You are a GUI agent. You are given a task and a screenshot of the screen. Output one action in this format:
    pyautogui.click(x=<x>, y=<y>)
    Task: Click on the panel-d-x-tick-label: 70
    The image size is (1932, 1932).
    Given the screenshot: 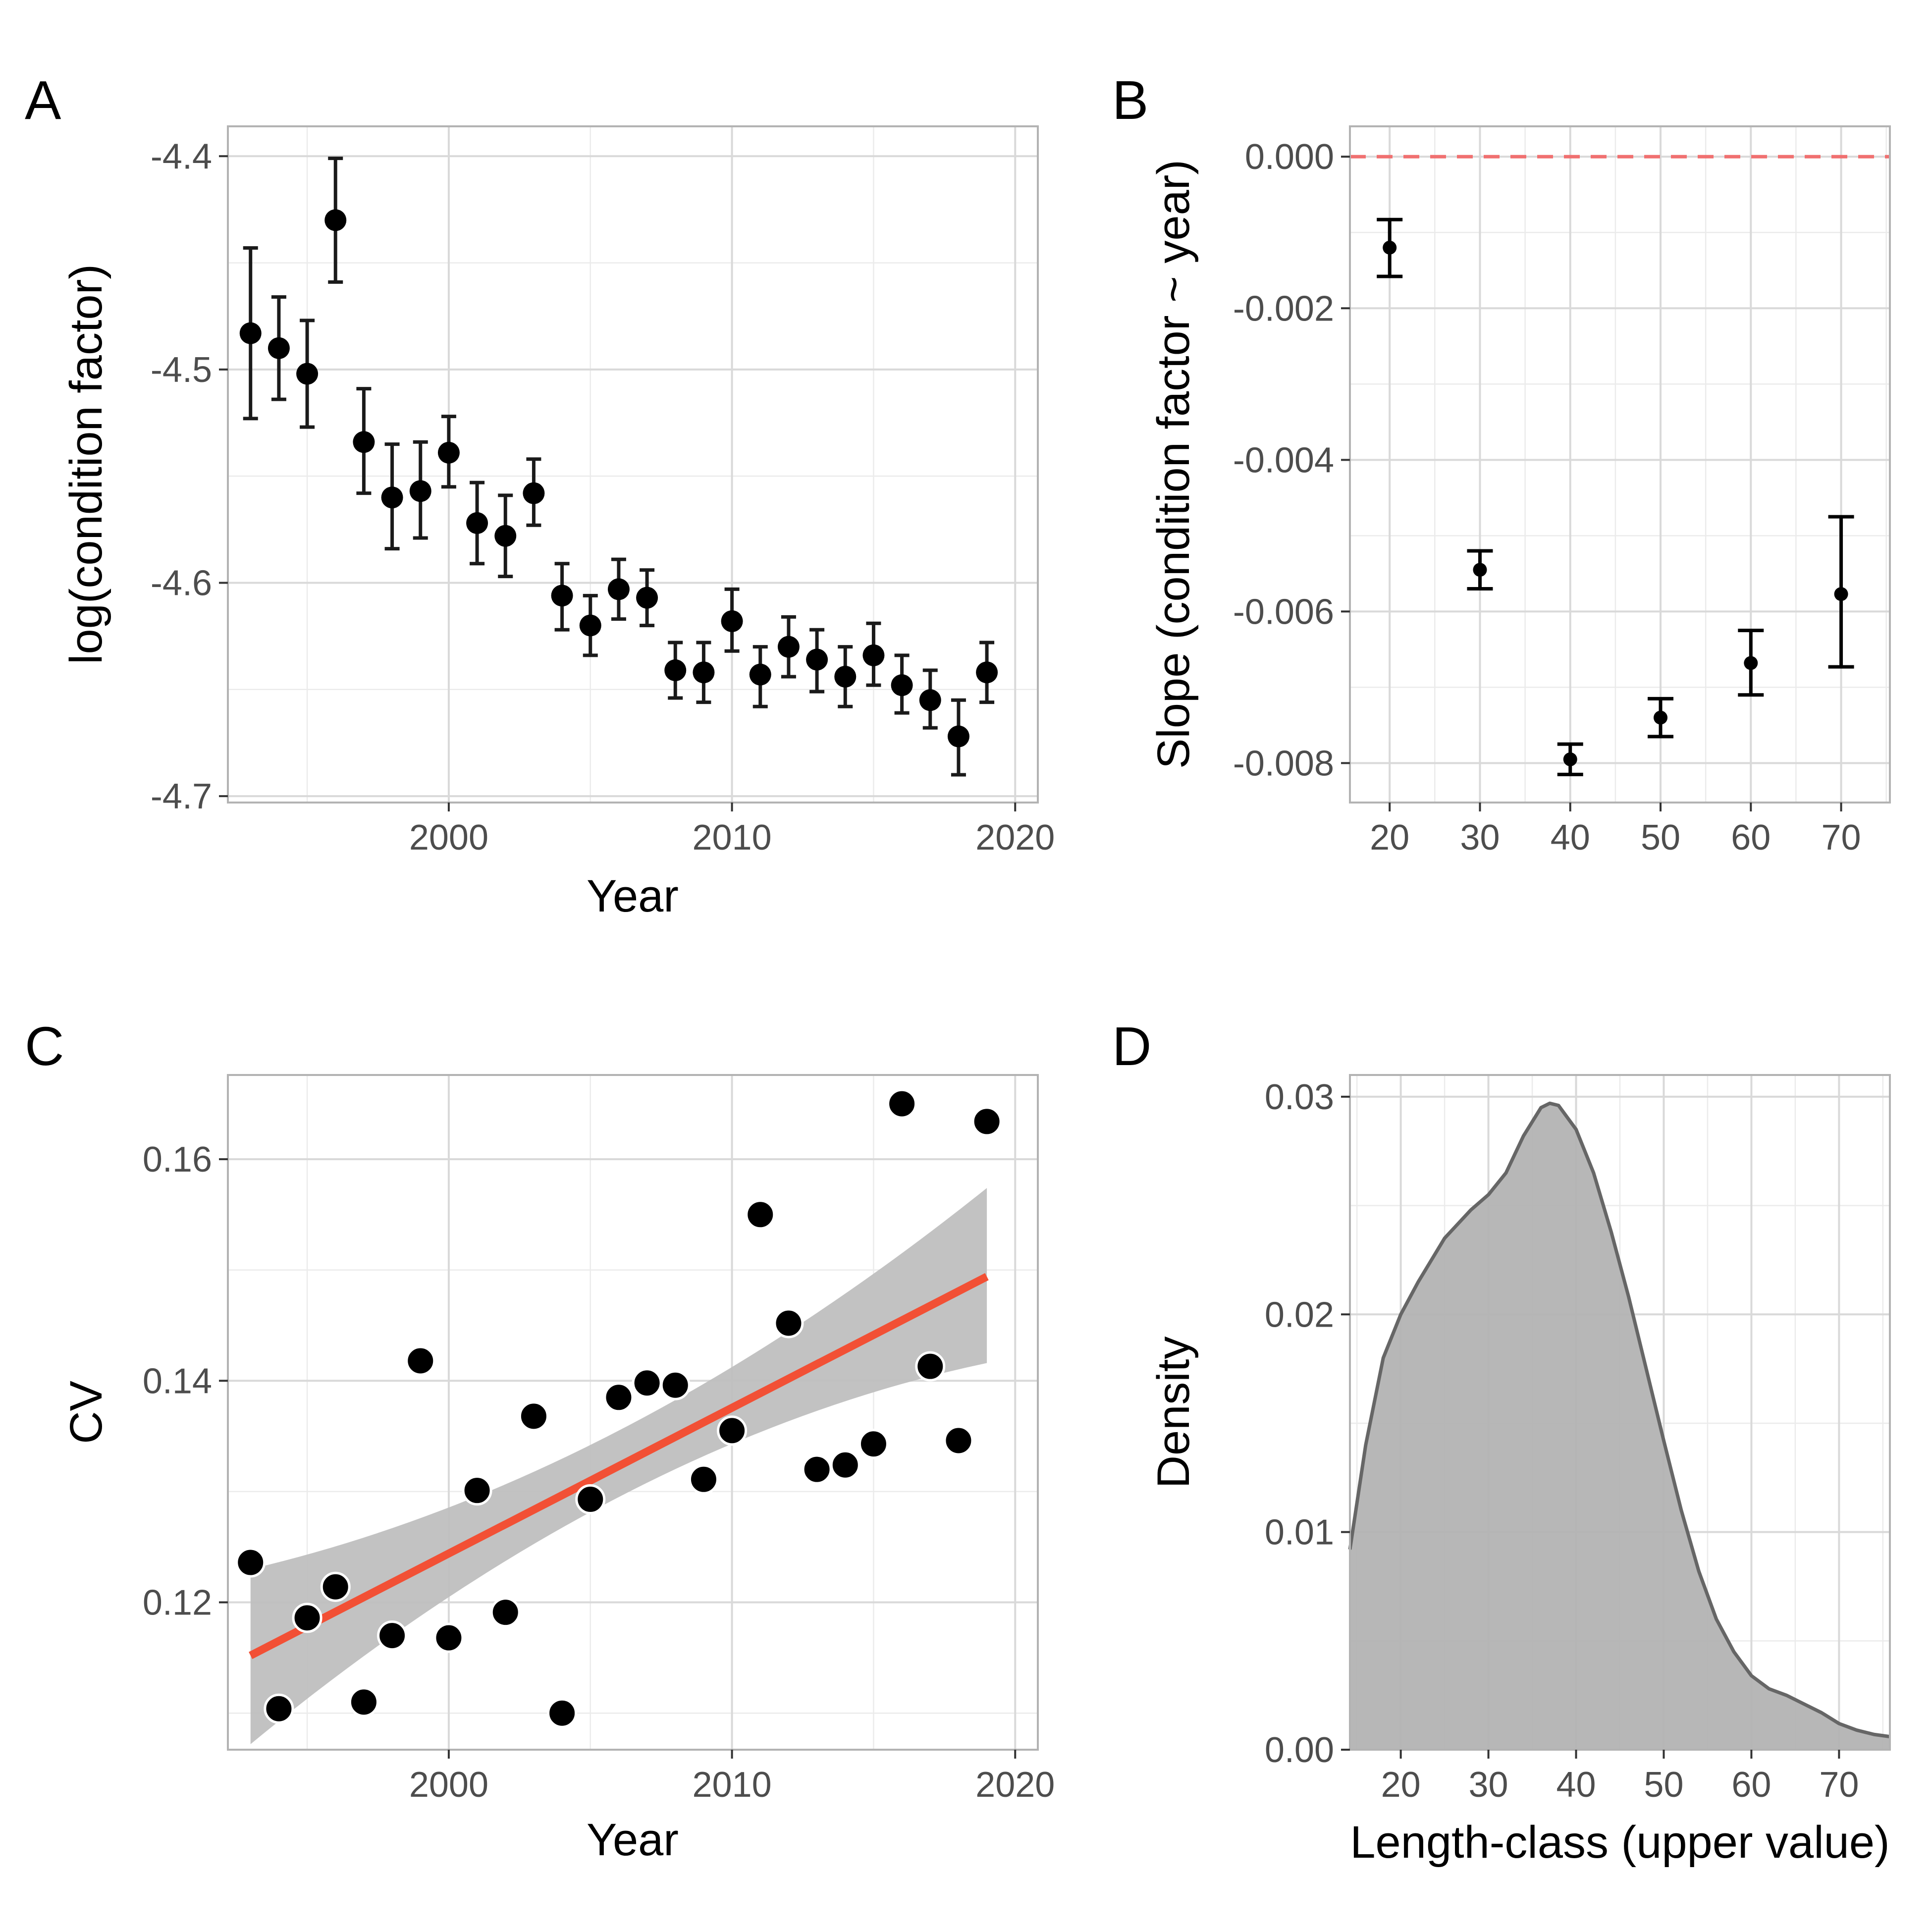 What is the action you would take?
    pyautogui.click(x=1839, y=1785)
    